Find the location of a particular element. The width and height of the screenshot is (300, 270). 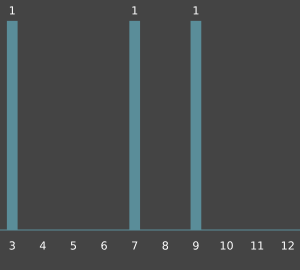

x-tick-label: 4 is located at coordinates (43, 245).